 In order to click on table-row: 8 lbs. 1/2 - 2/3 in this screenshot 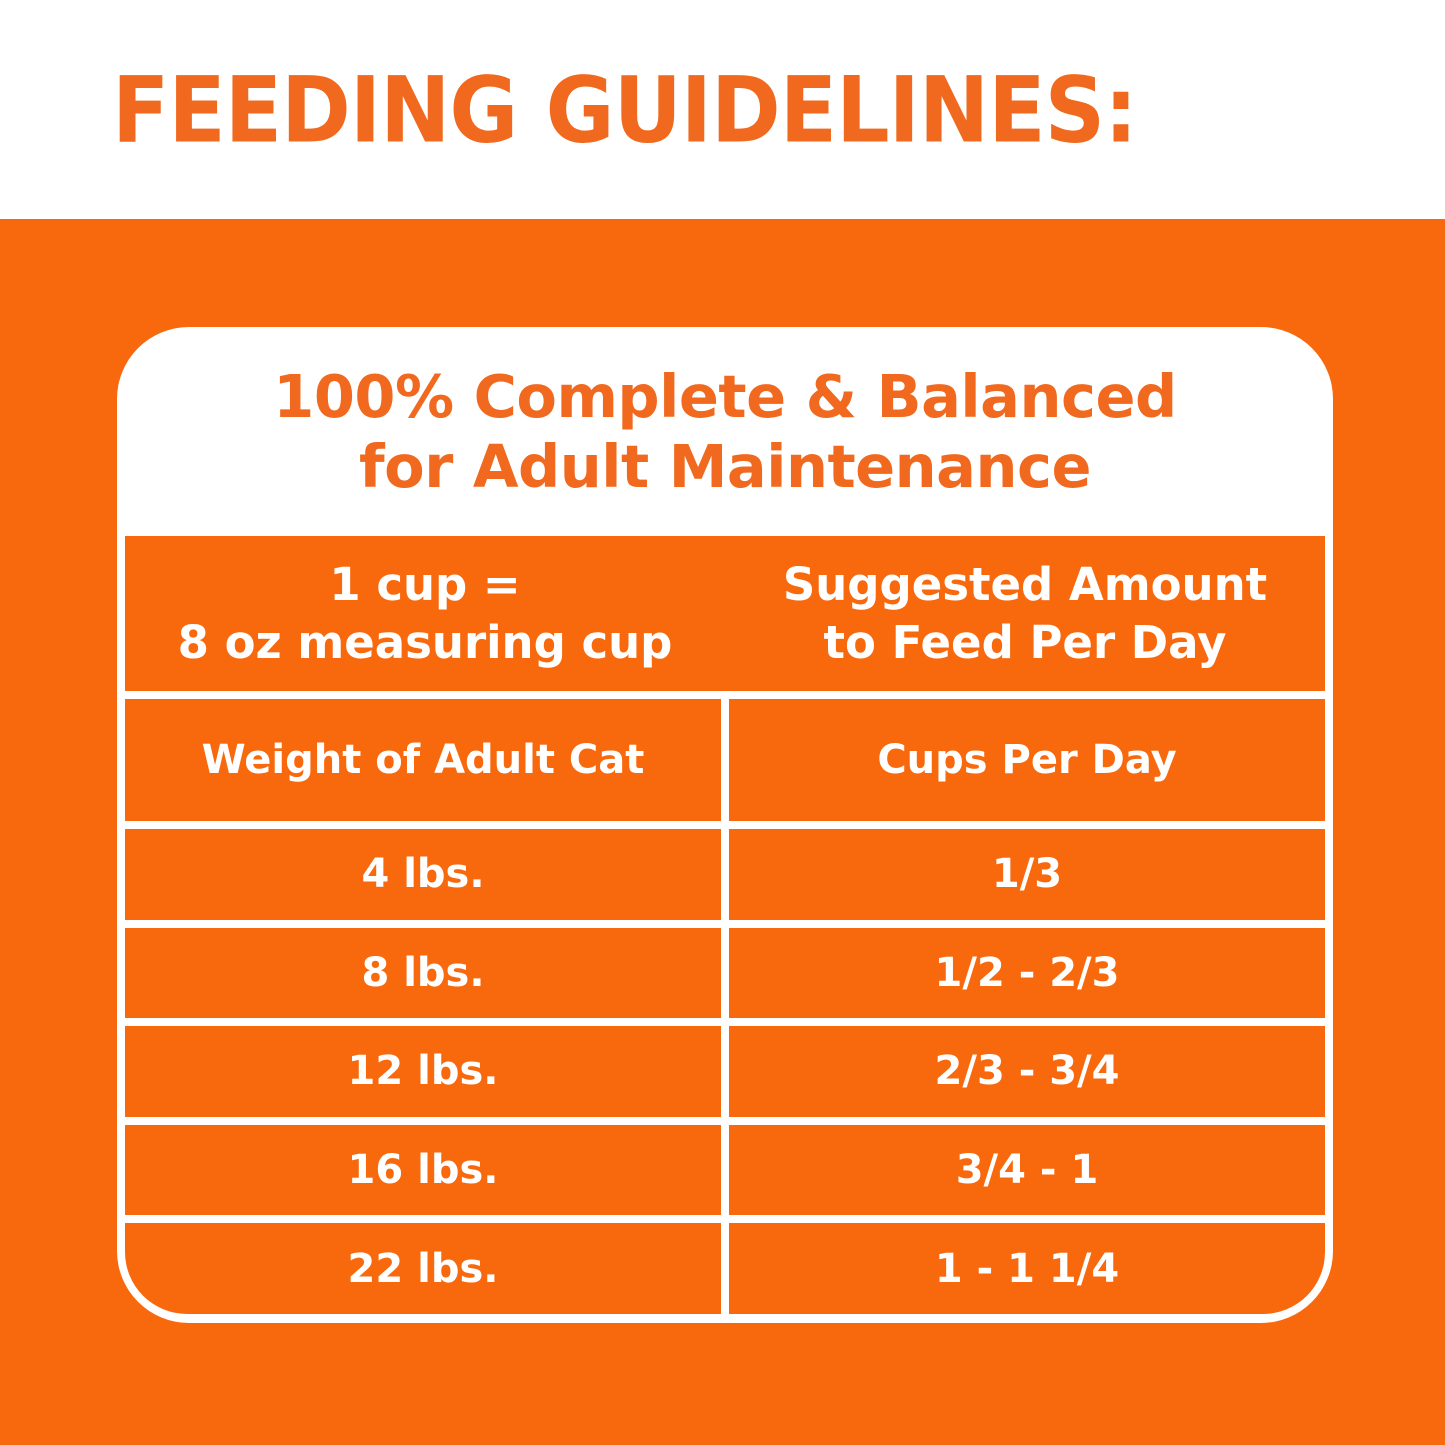, I will do `click(725, 973)`.